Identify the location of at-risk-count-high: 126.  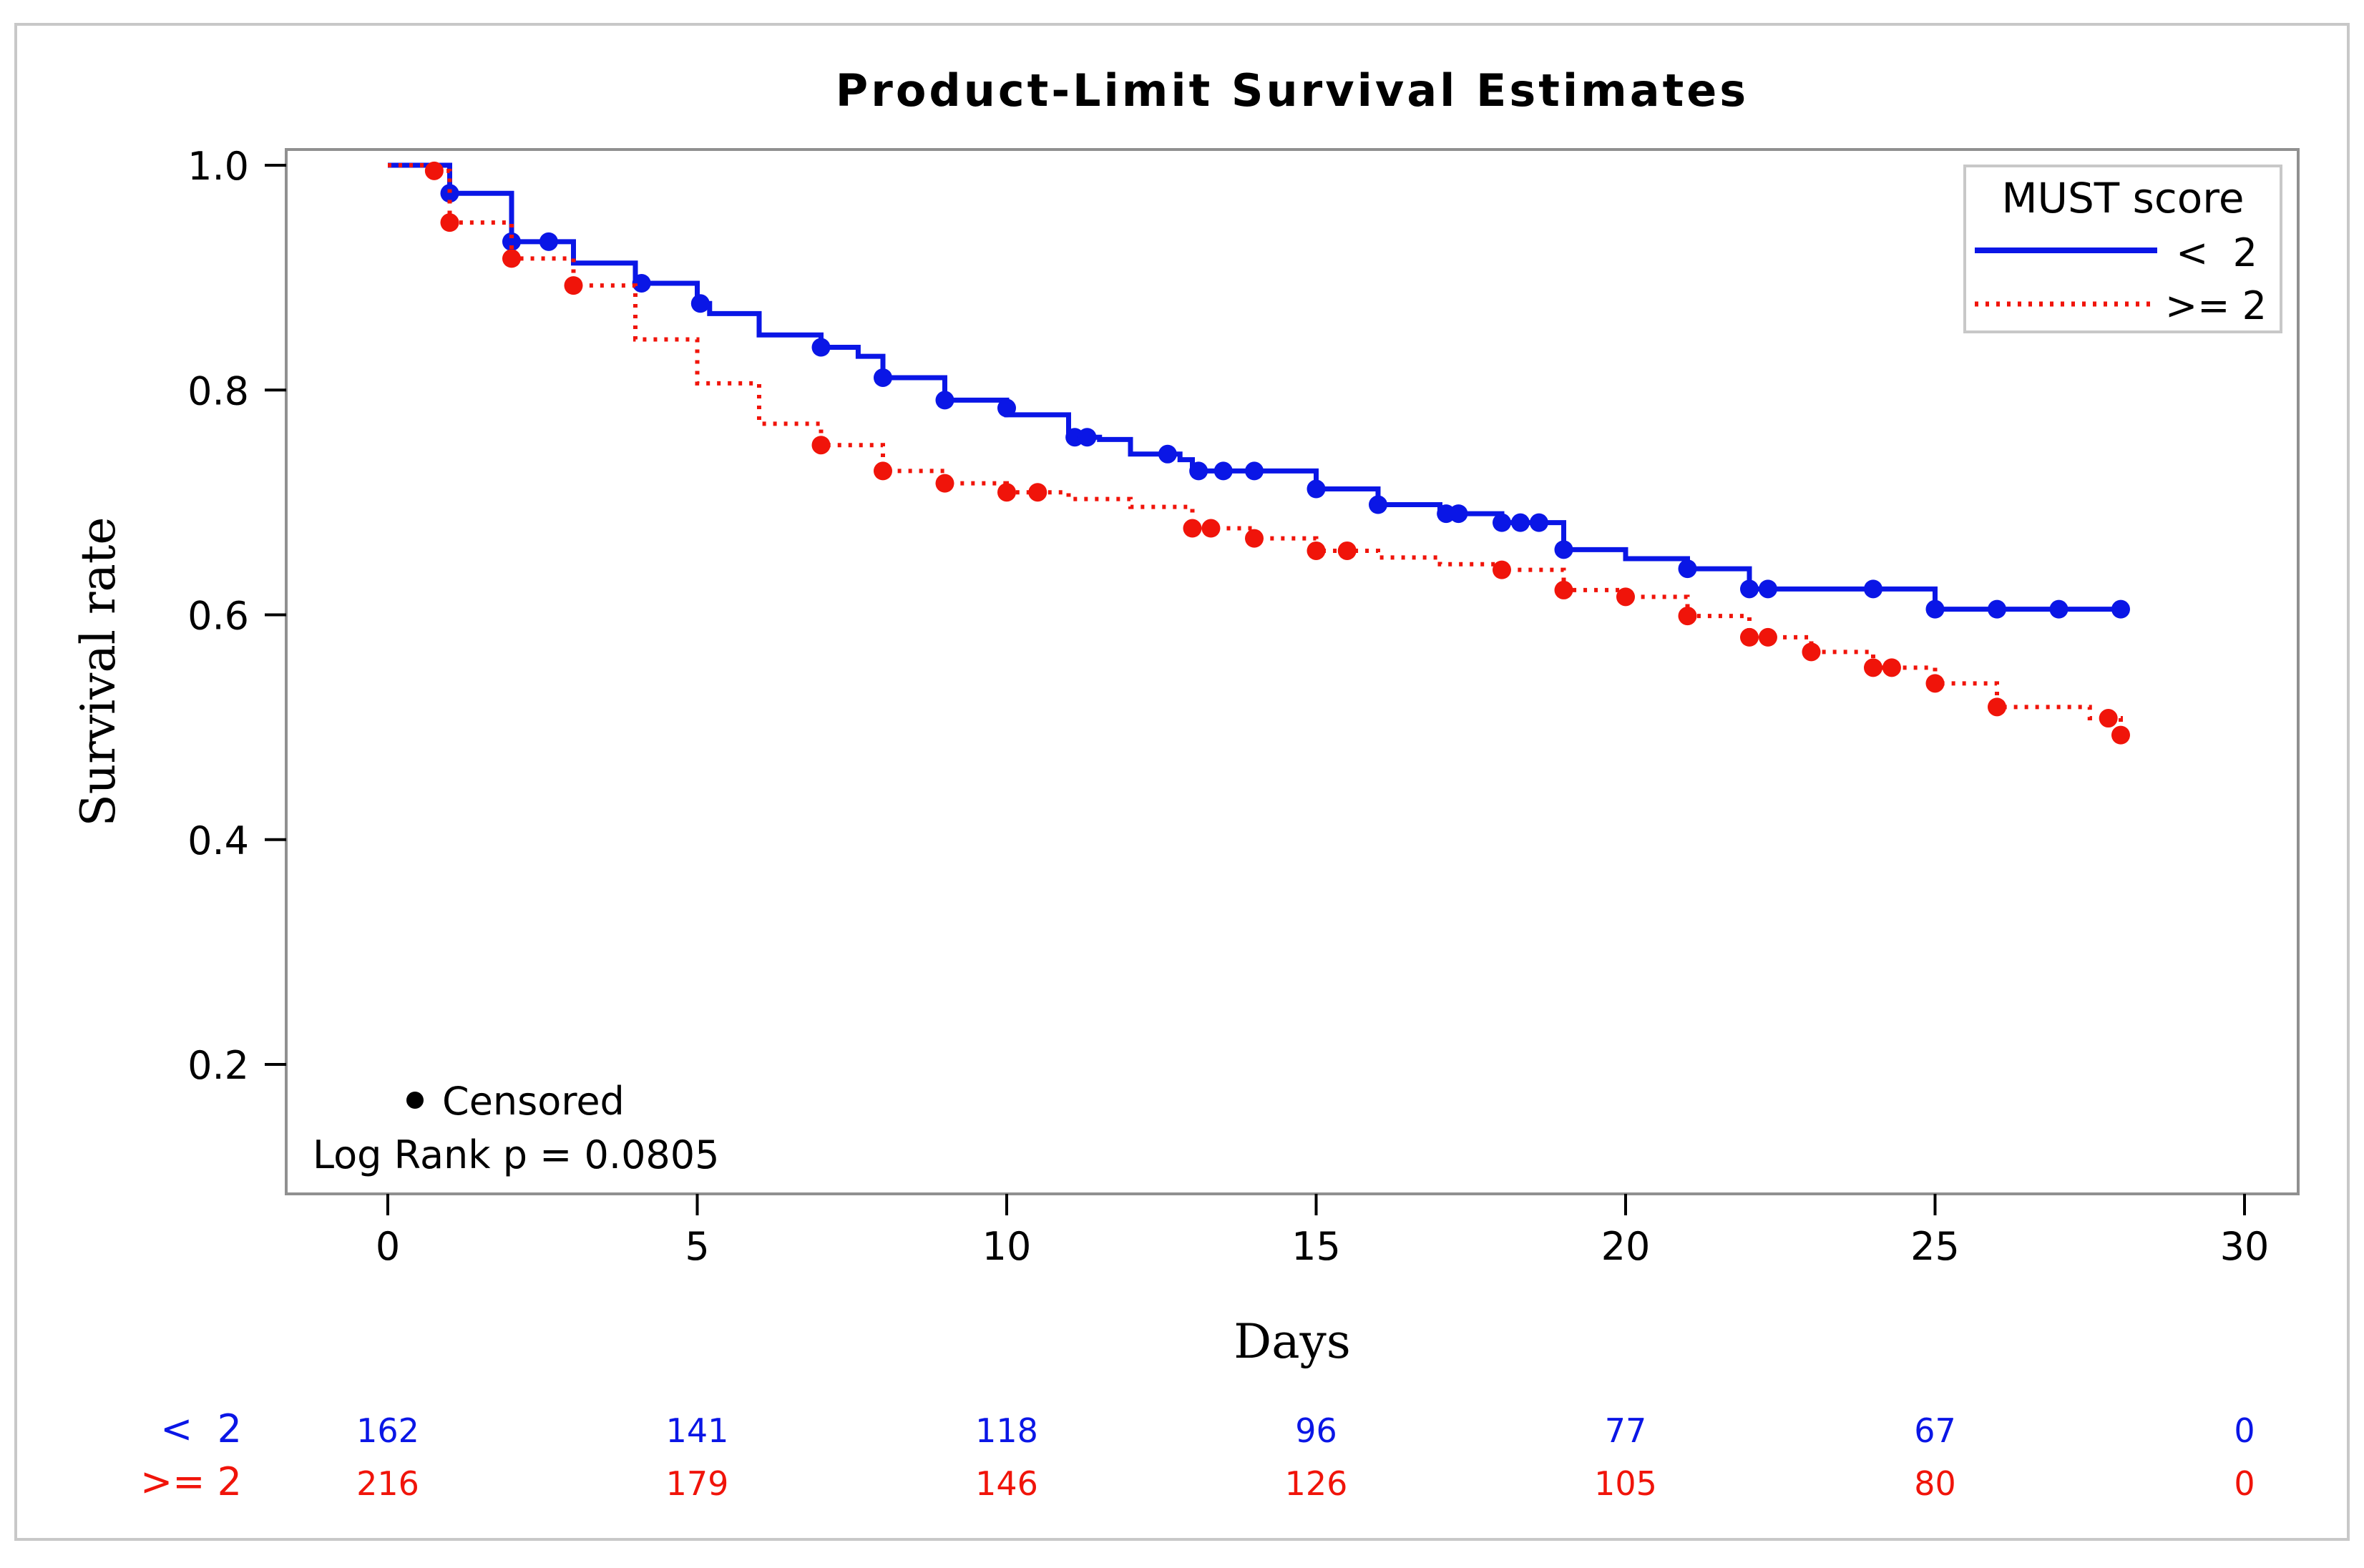
(1316, 1483).